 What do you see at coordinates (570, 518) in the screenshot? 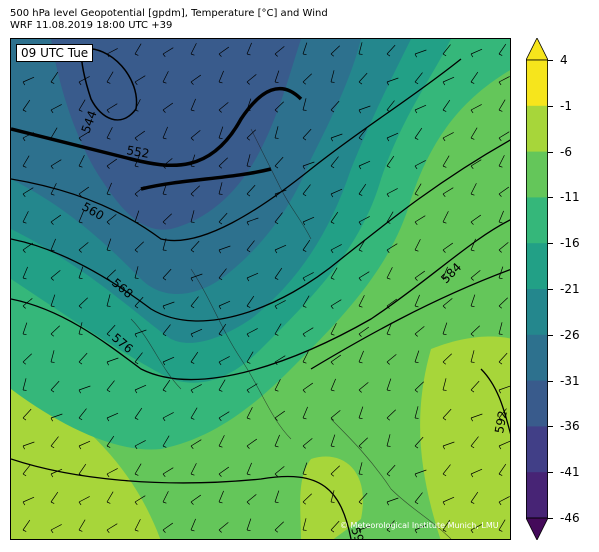
I see `colorbar-tick-label: -46` at bounding box center [570, 518].